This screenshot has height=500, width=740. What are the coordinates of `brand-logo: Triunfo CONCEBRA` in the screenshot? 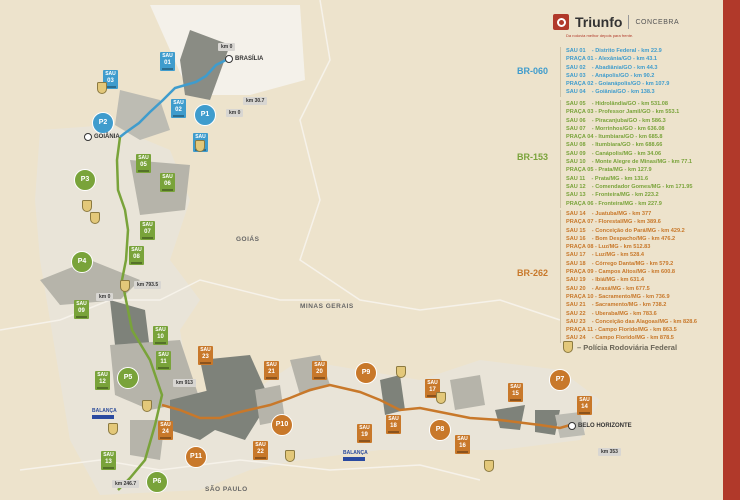 It's located at (616, 22).